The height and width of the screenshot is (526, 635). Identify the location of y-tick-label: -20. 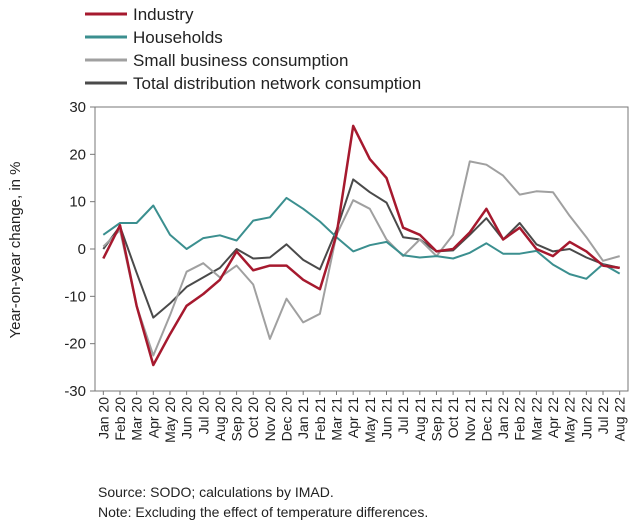
(75, 344).